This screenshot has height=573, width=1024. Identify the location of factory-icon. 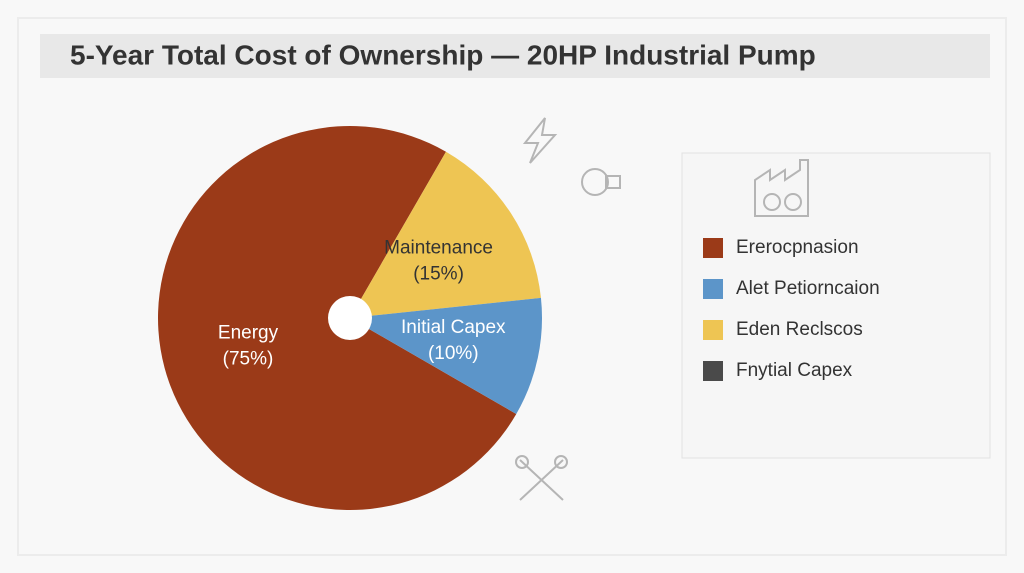
(781, 188).